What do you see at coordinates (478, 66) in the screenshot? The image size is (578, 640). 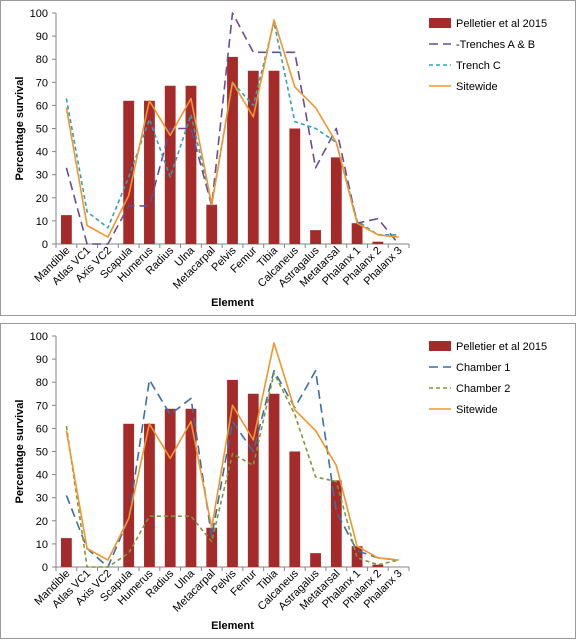 I see `legend-label-trench-c: Trench C` at bounding box center [478, 66].